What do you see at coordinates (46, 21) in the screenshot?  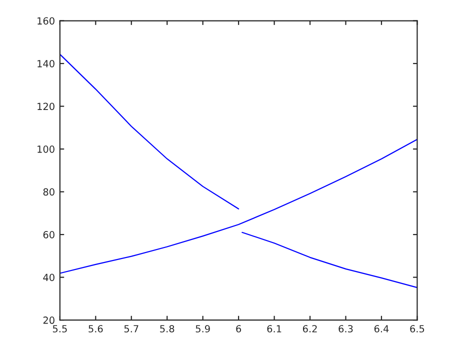 I see `y-tick-label: 160` at bounding box center [46, 21].